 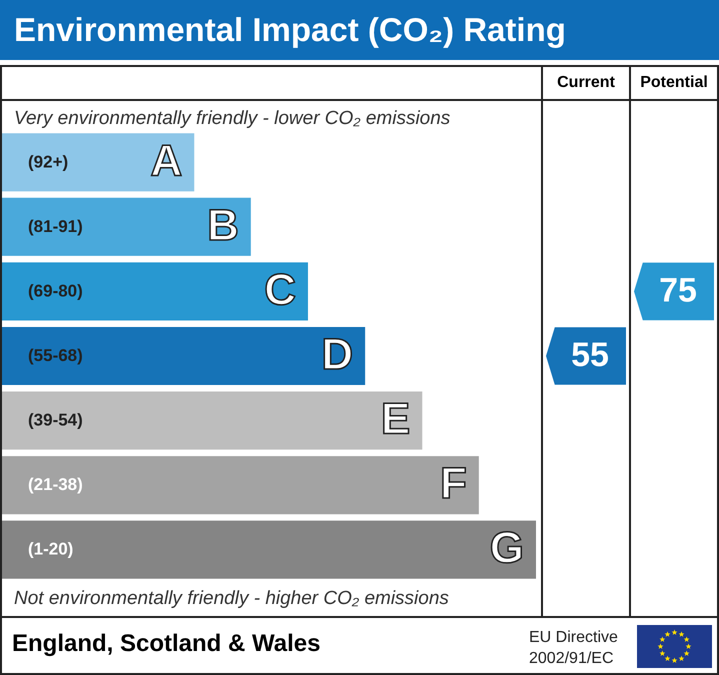 I want to click on annotation: (69-80), so click(x=55, y=290).